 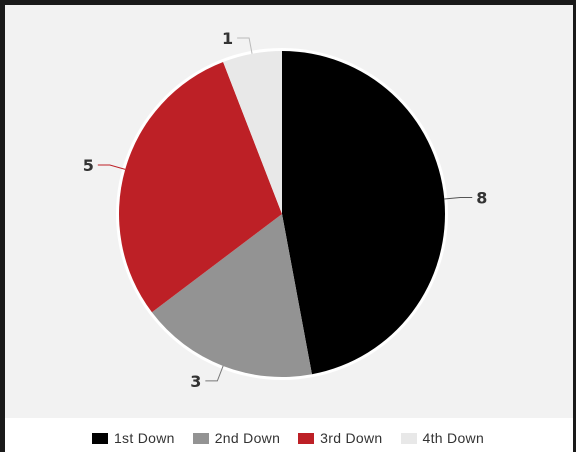 I want to click on legend-item-4th-down: 4th Down, so click(x=442, y=438).